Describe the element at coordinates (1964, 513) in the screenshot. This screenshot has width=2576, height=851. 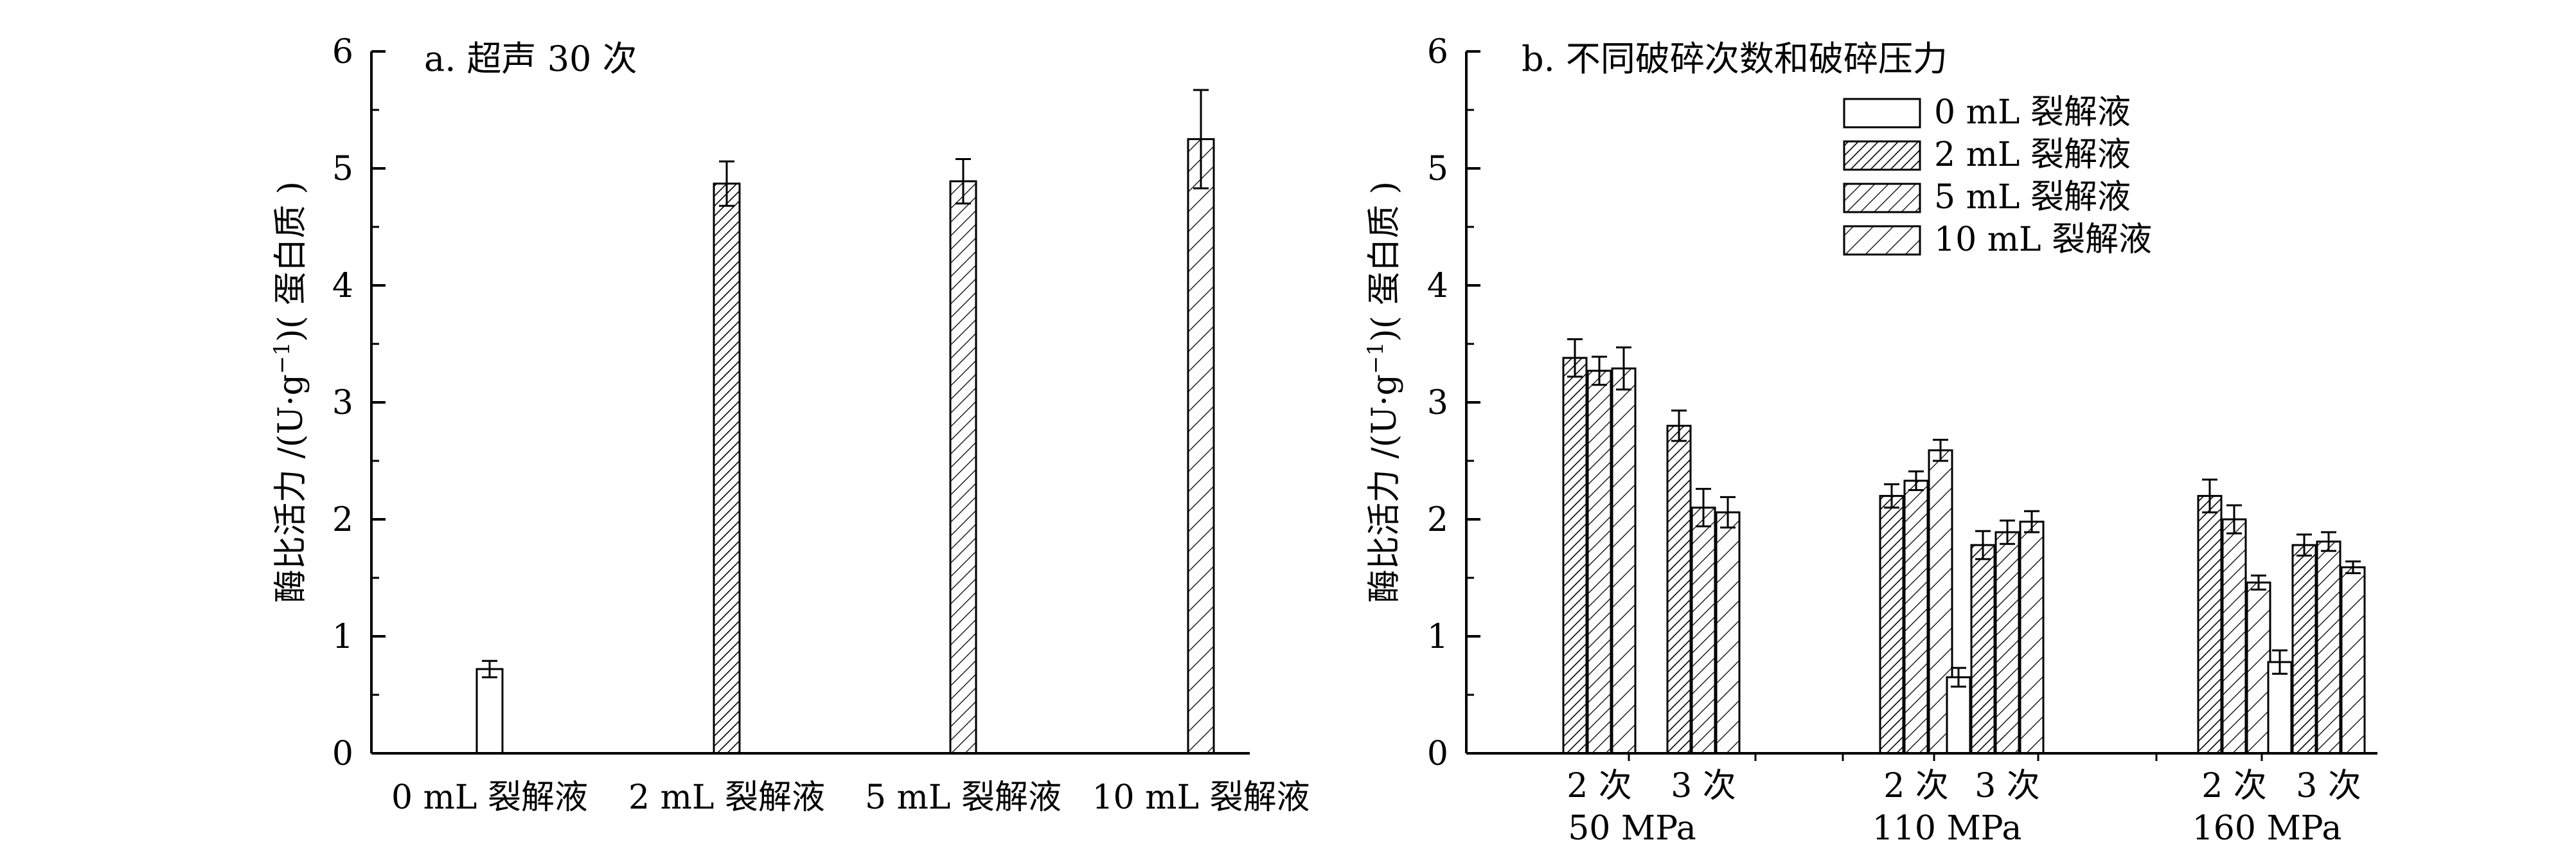
I see `chart-b-error-bars` at that location.